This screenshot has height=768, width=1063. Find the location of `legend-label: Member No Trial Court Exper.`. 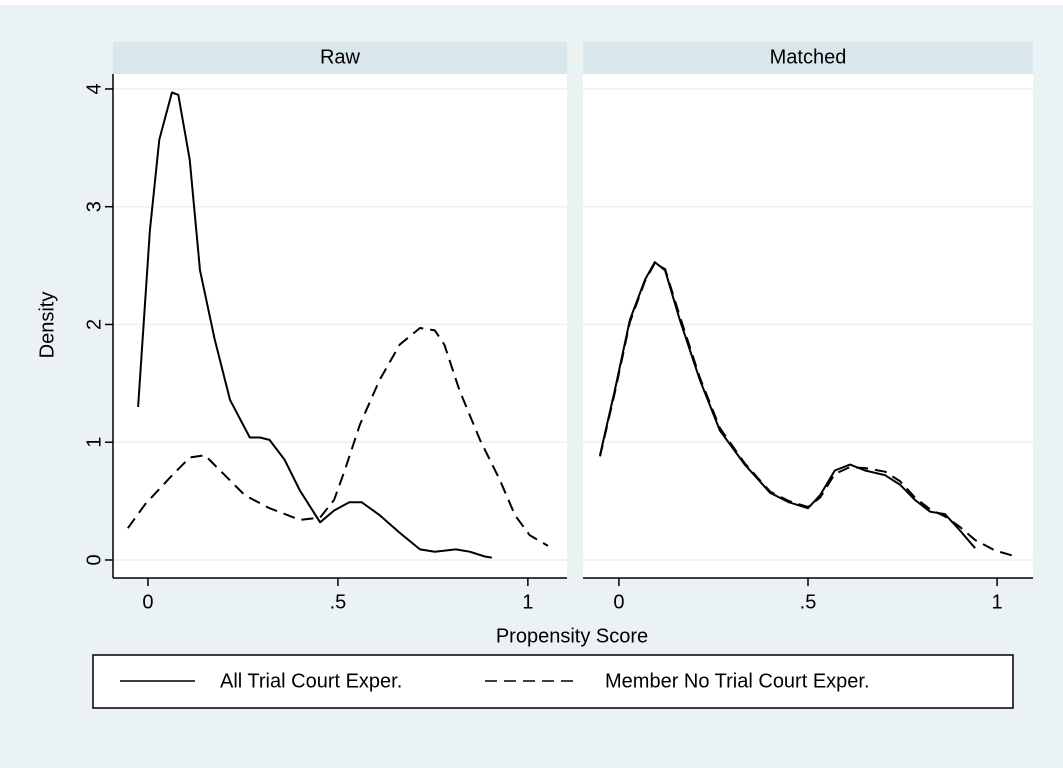

legend-label: Member No Trial Court Exper. is located at coordinates (737, 681).